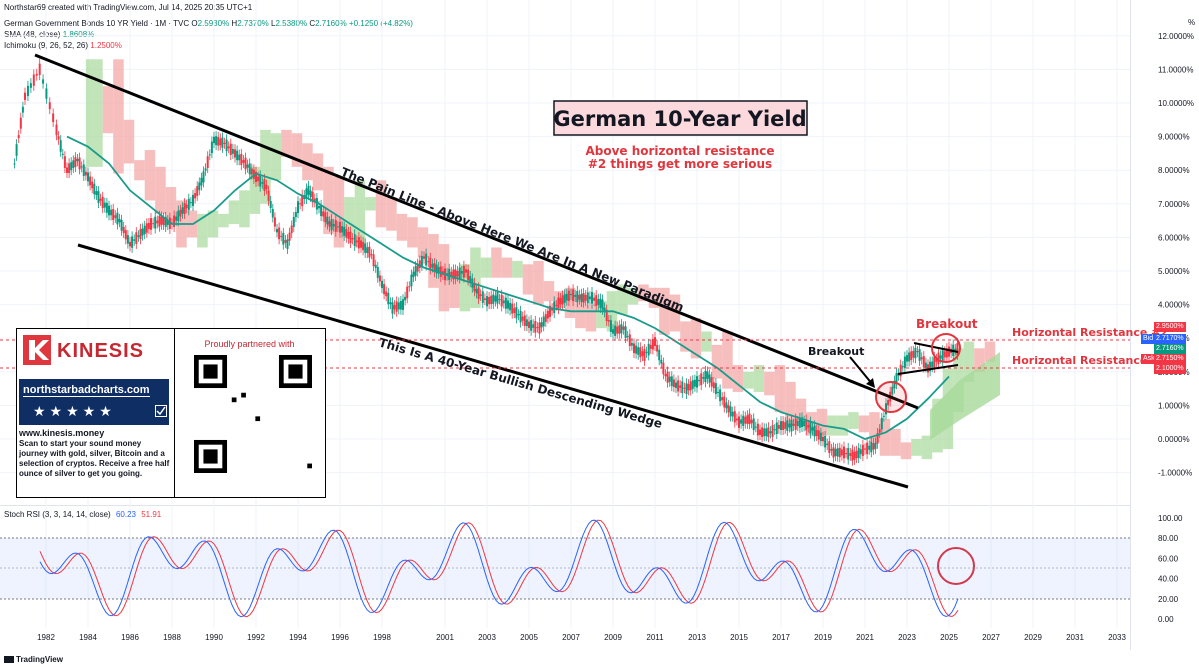  I want to click on triangle-lower-line, so click(928, 369).